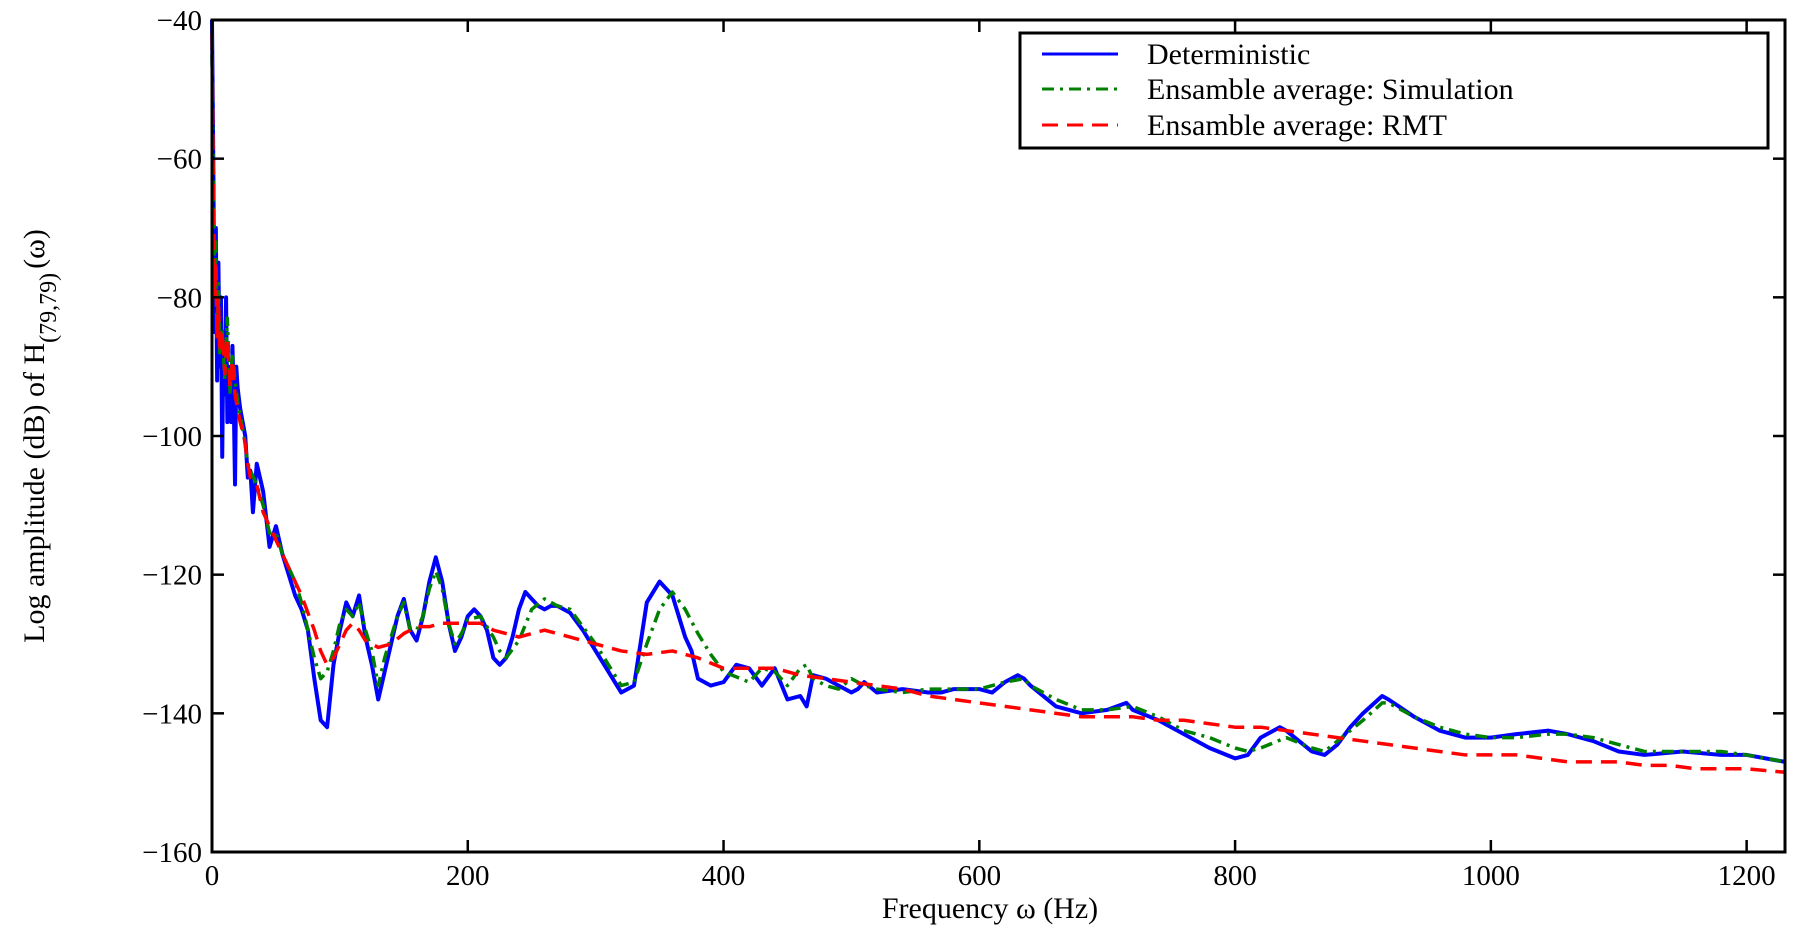  I want to click on y-tick-label: −80, so click(179, 298).